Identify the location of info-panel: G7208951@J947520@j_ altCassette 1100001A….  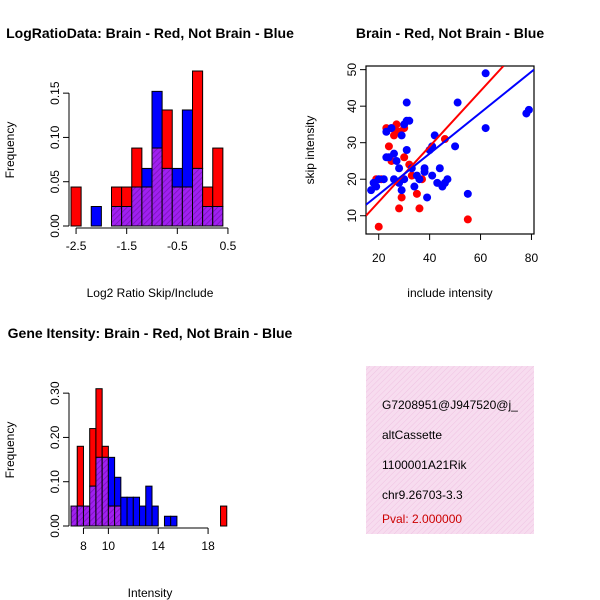
(450, 450).